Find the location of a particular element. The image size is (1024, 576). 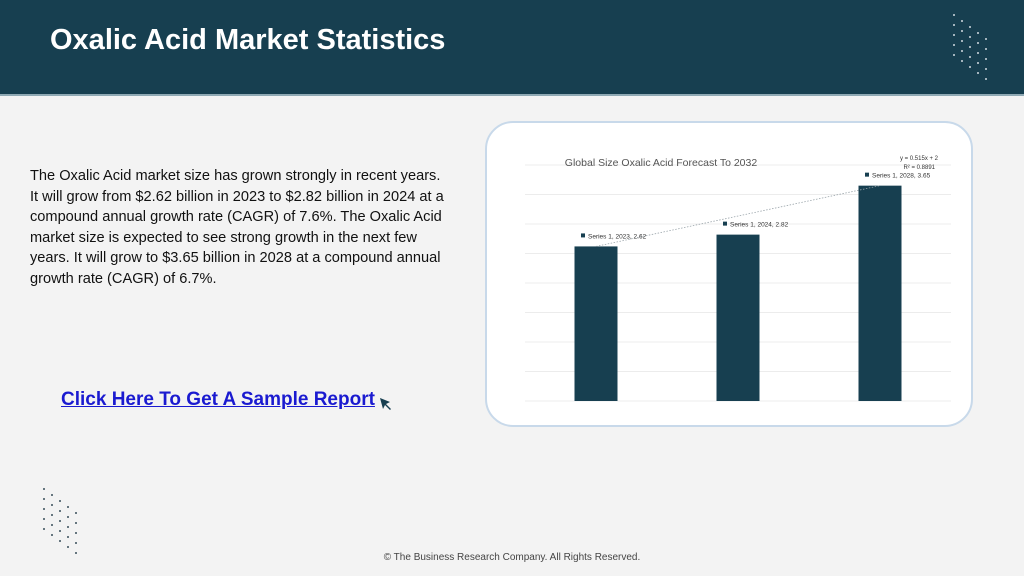

chart-title: Global Size Oxalic Acid Forecast To 2032 is located at coordinates (661, 163).